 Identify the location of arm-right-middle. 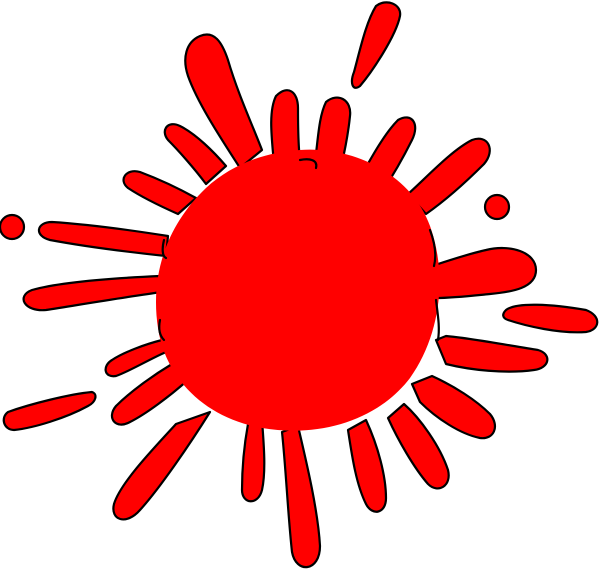
(484, 273).